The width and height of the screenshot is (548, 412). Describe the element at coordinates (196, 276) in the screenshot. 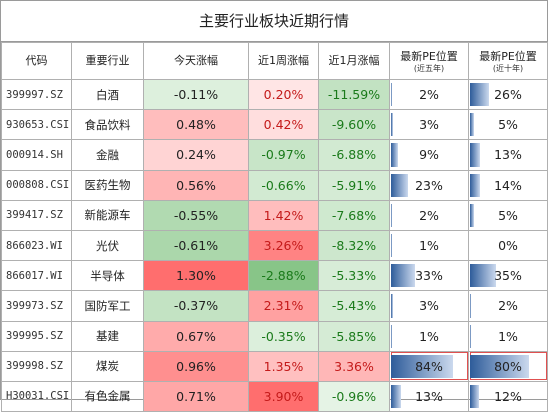

I see `cell-today-change: 1.30%` at that location.